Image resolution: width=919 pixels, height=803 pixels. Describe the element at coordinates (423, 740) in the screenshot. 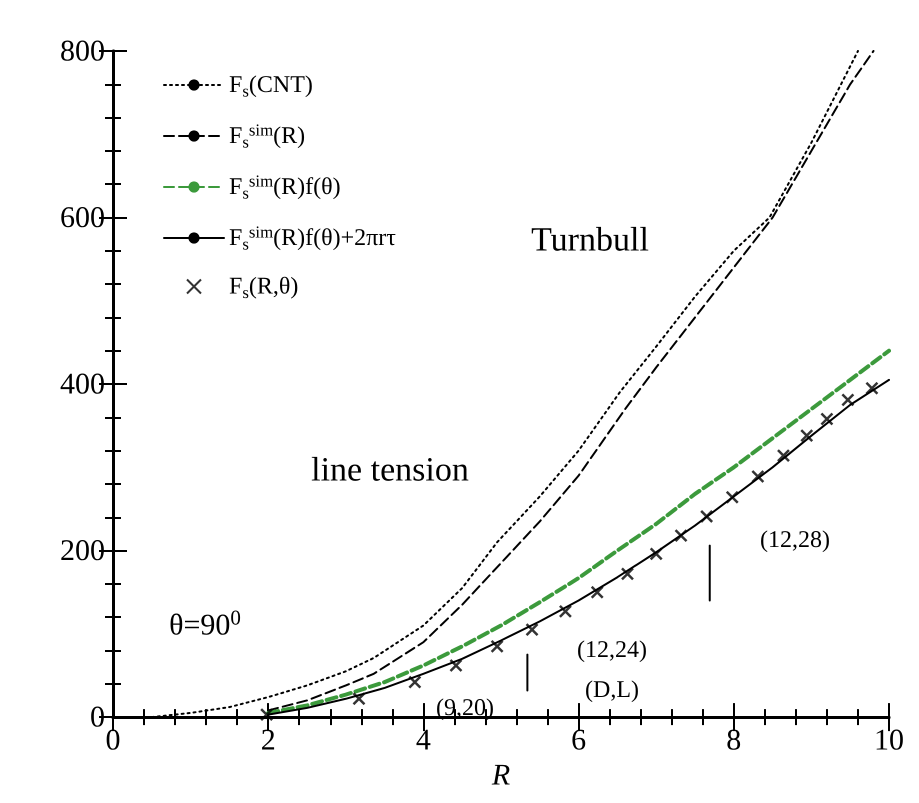

I see `x-tick-label: 4` at that location.